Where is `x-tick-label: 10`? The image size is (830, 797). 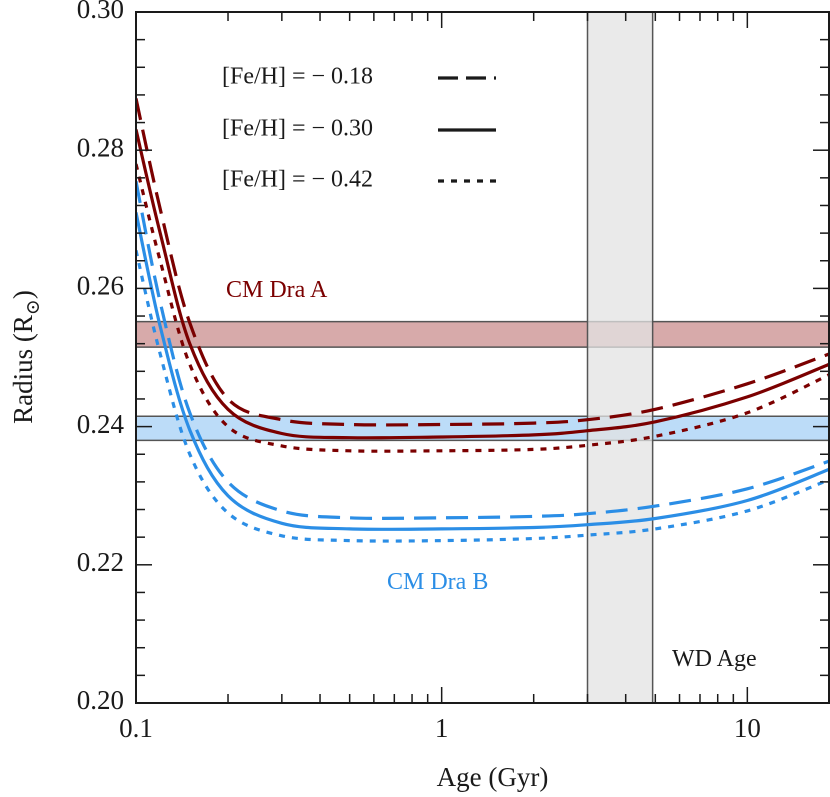
x-tick-label: 10 is located at coordinates (747, 728).